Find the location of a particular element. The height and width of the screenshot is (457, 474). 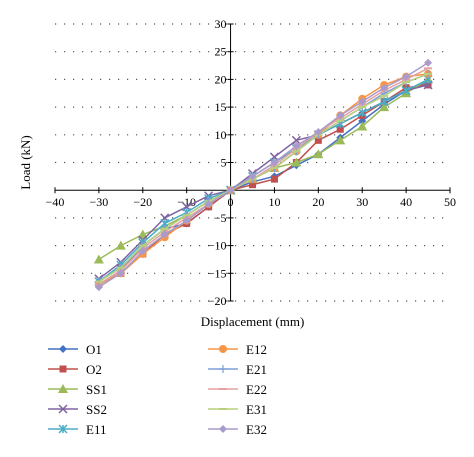

legend-label: E11 is located at coordinates (96, 429).